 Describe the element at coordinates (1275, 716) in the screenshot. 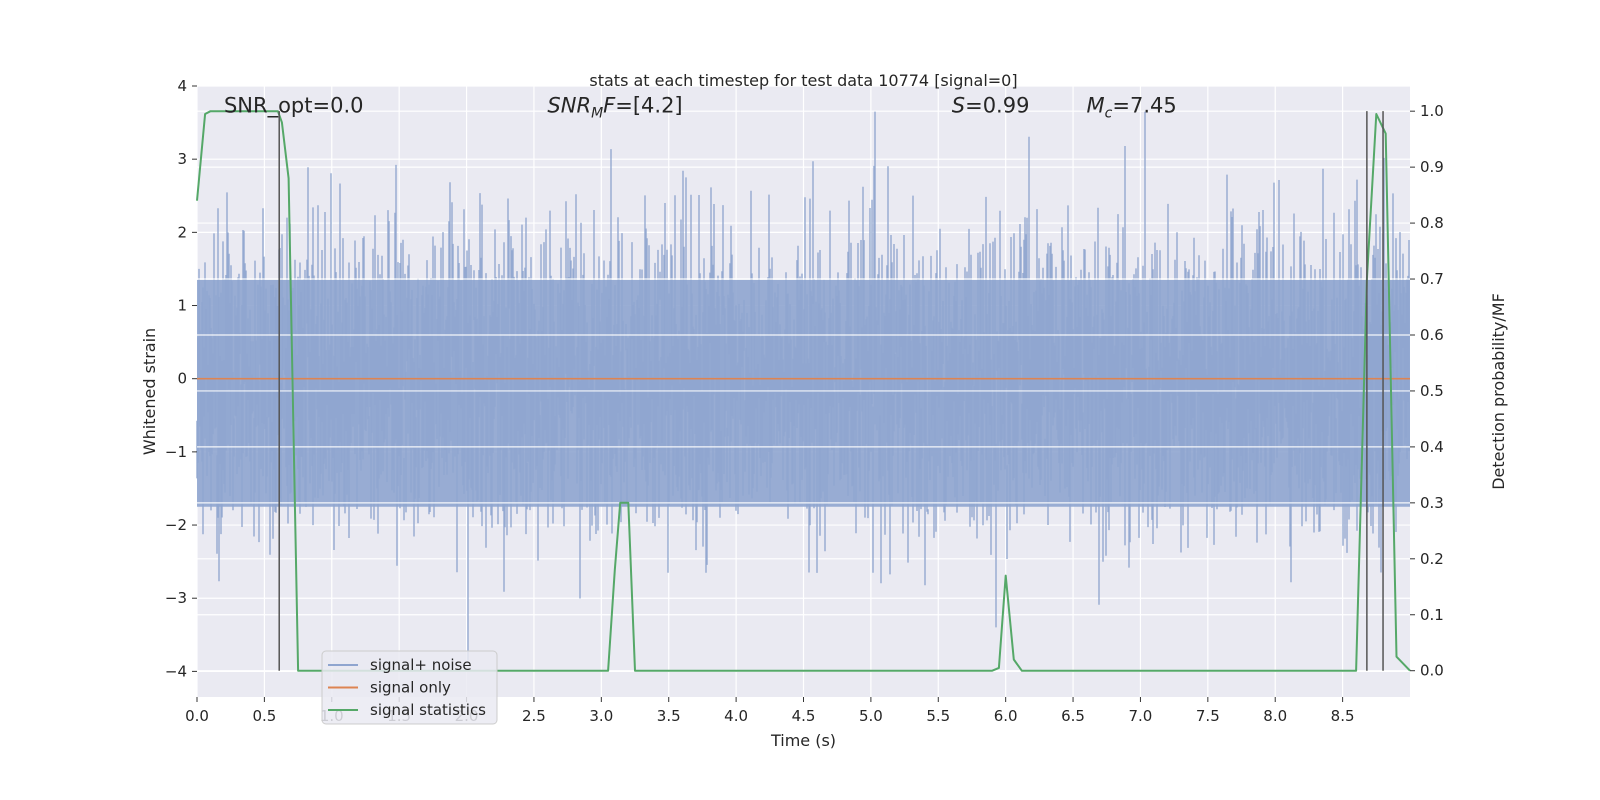

I see `x-tick-label: 8.0` at that location.